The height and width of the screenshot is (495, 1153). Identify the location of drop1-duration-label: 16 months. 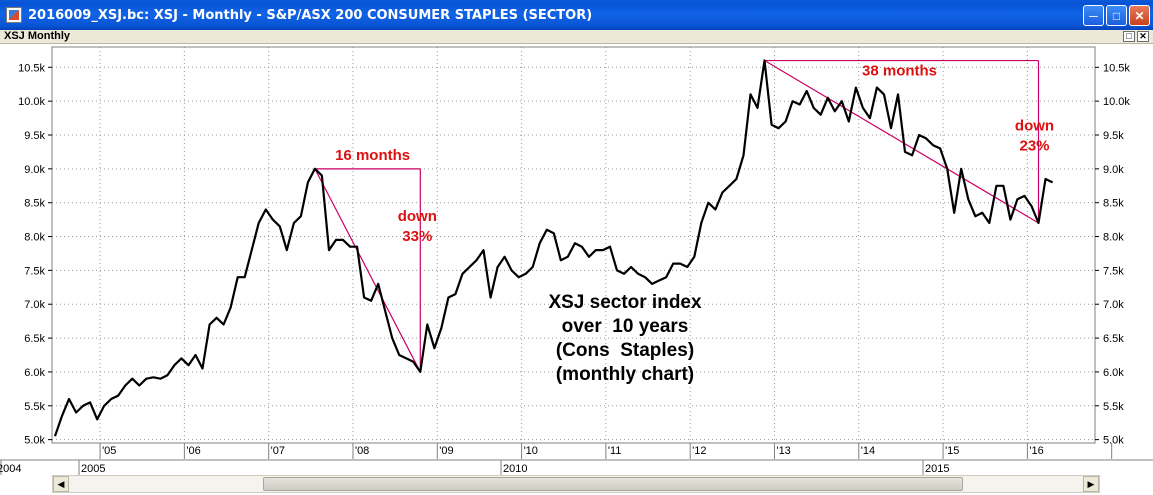
(372, 155).